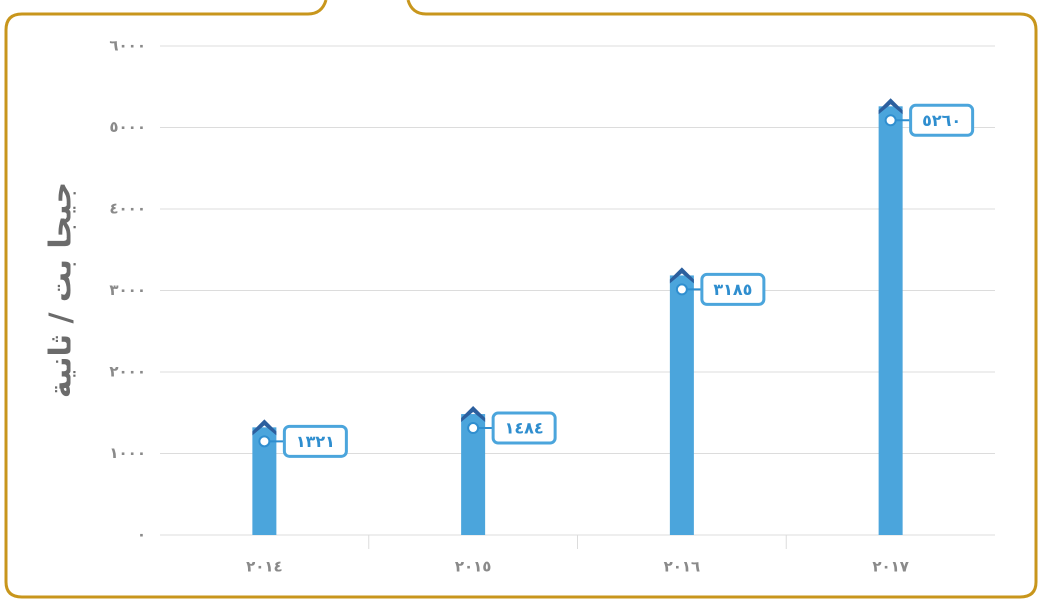 The height and width of the screenshot is (601, 1042). What do you see at coordinates (127, 127) in the screenshot?
I see `y-tick-label: ٥٠٠٠` at bounding box center [127, 127].